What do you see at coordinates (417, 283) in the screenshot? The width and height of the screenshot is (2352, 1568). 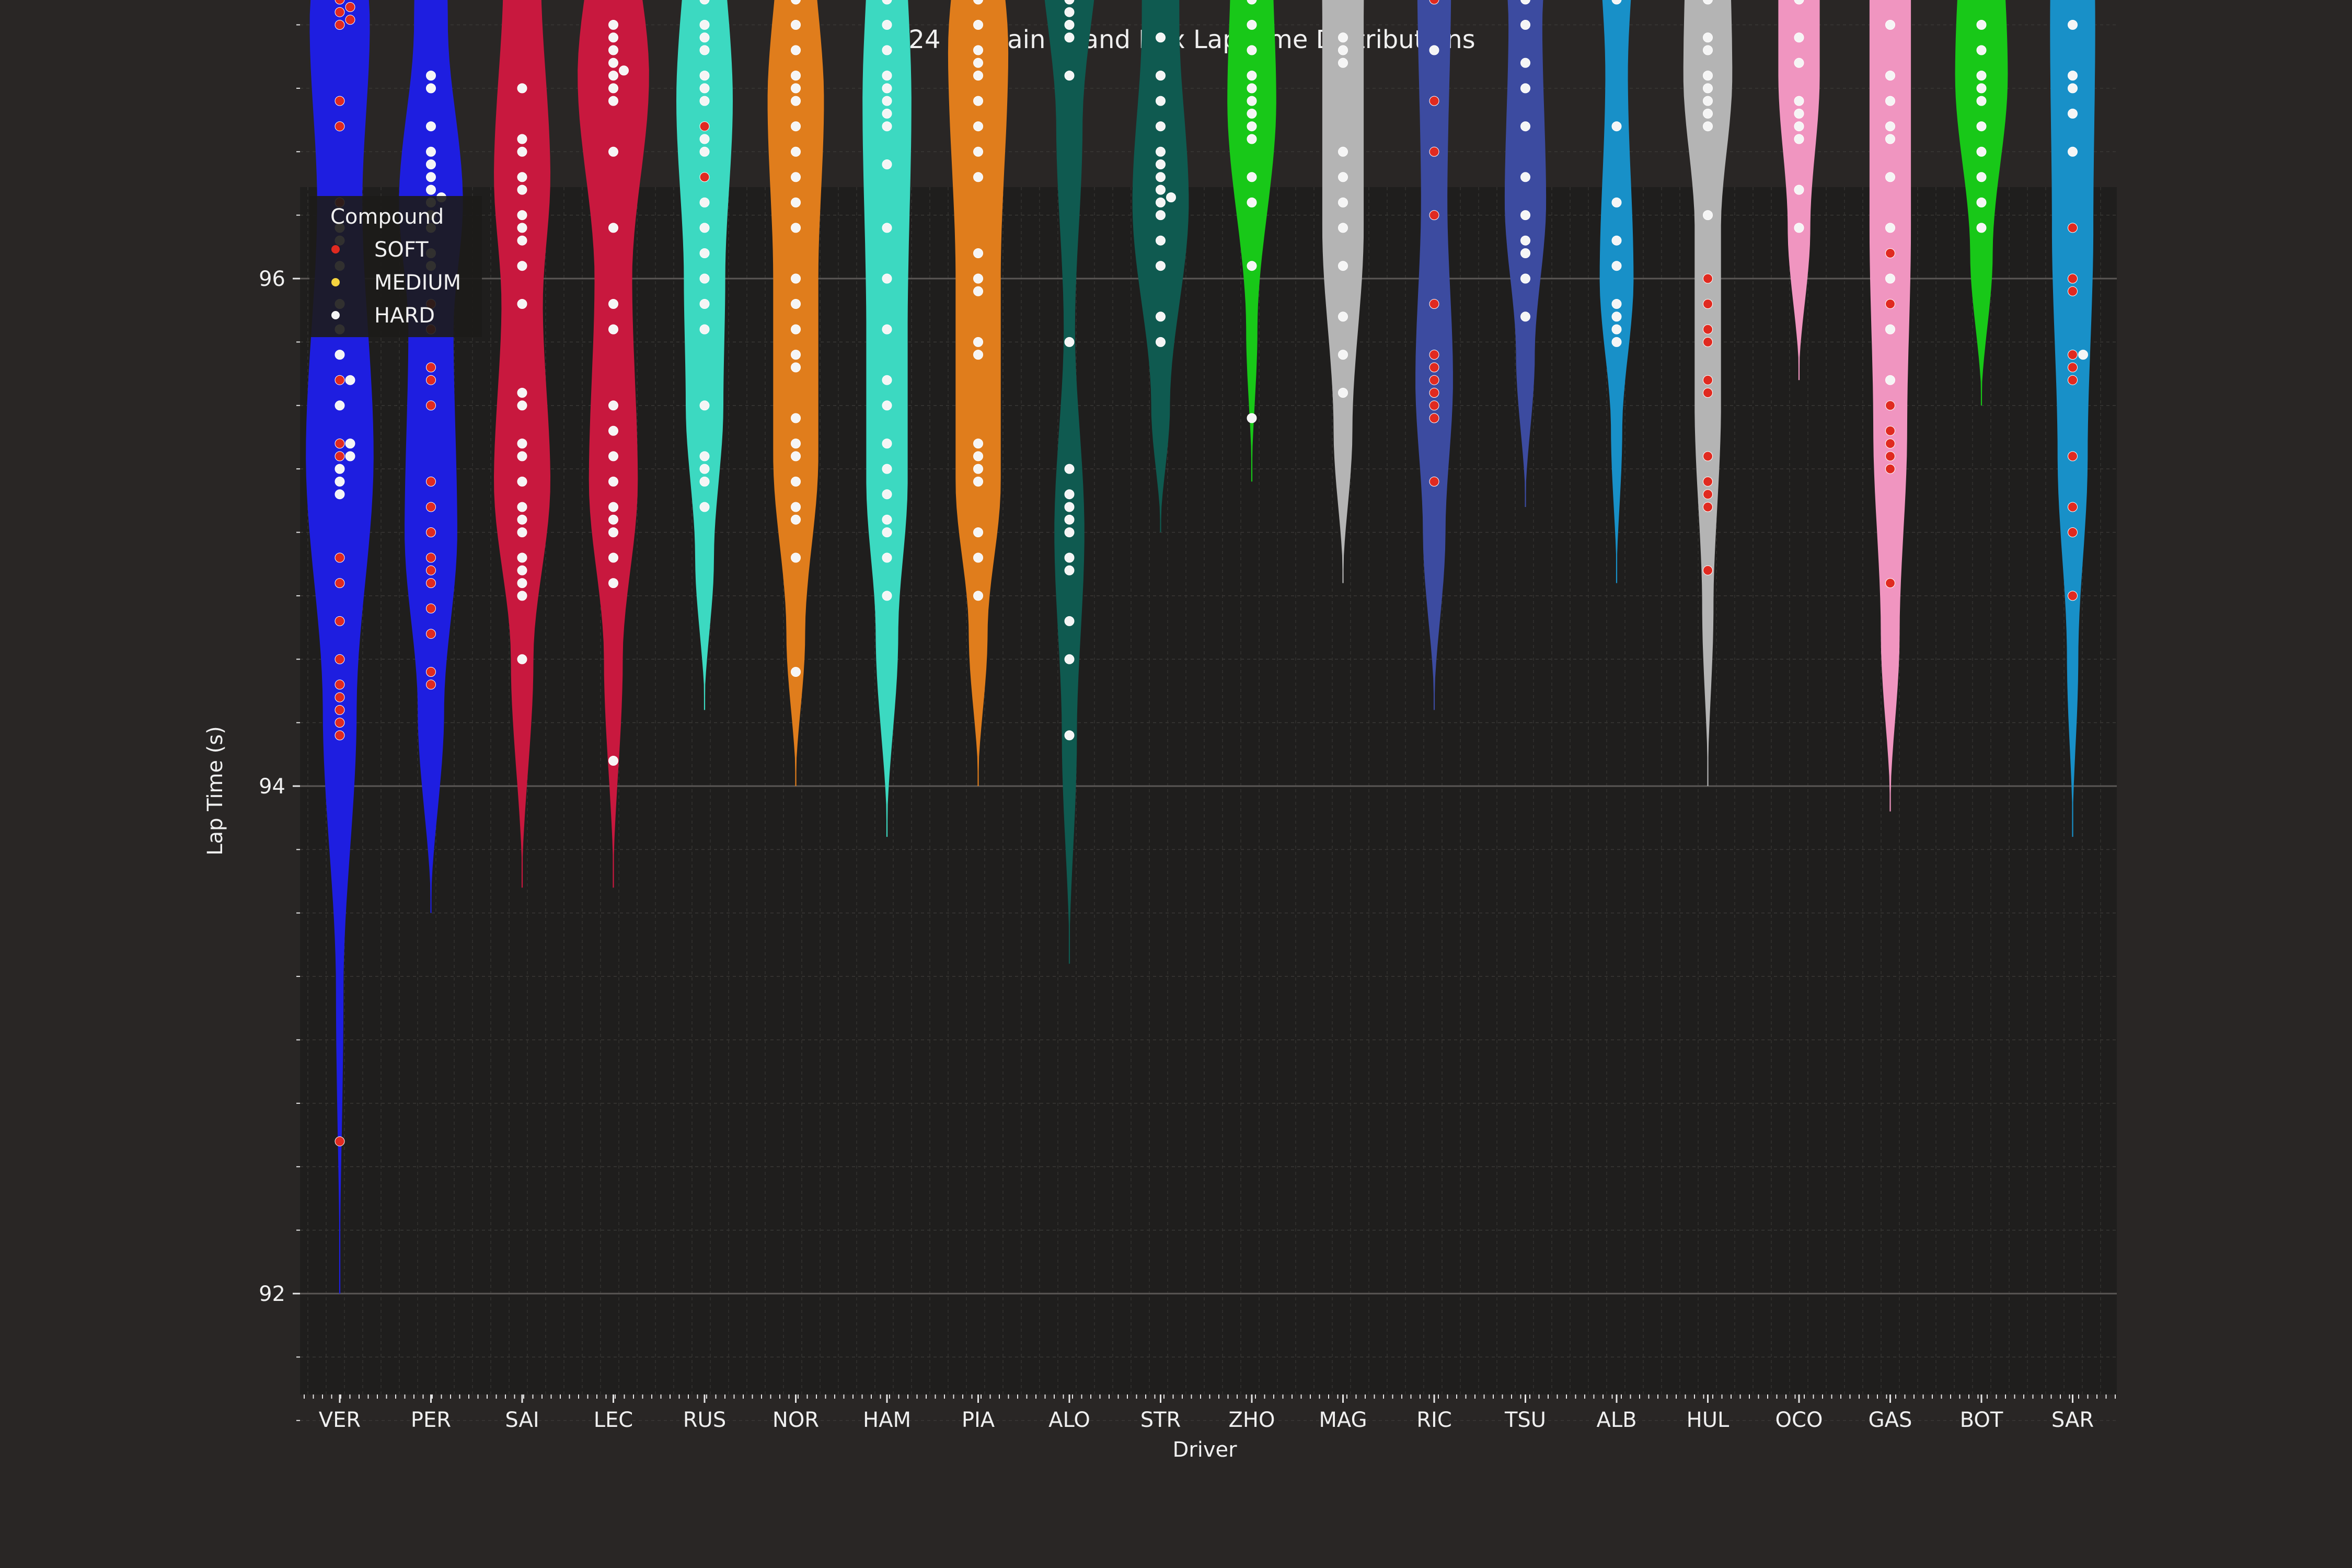 I see `legend-label-medium: MEDIUM` at bounding box center [417, 283].